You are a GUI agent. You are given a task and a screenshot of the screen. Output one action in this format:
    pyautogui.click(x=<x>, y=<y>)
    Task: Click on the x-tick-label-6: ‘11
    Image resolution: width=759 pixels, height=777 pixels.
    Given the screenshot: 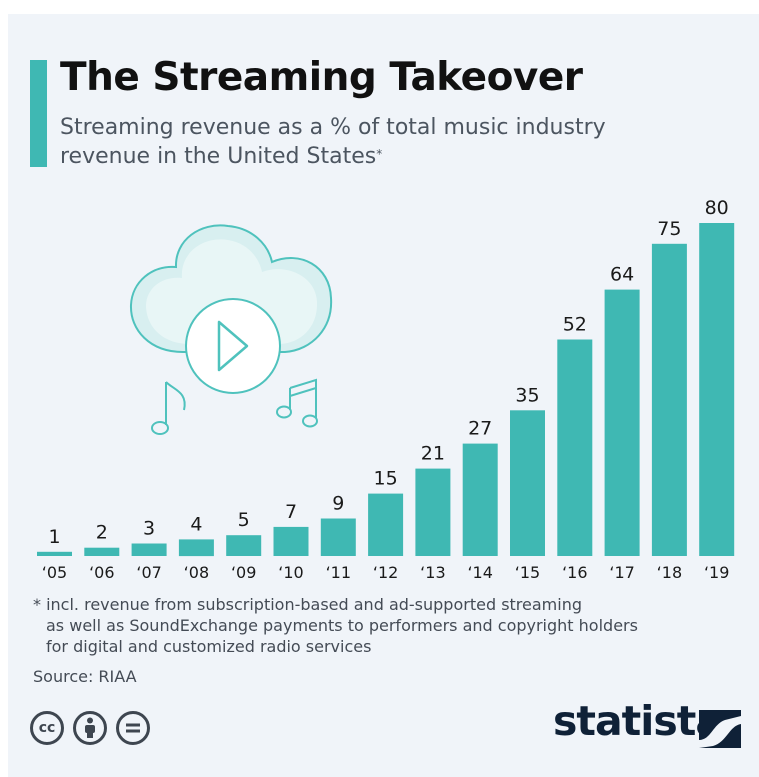 What is the action you would take?
    pyautogui.click(x=338, y=572)
    